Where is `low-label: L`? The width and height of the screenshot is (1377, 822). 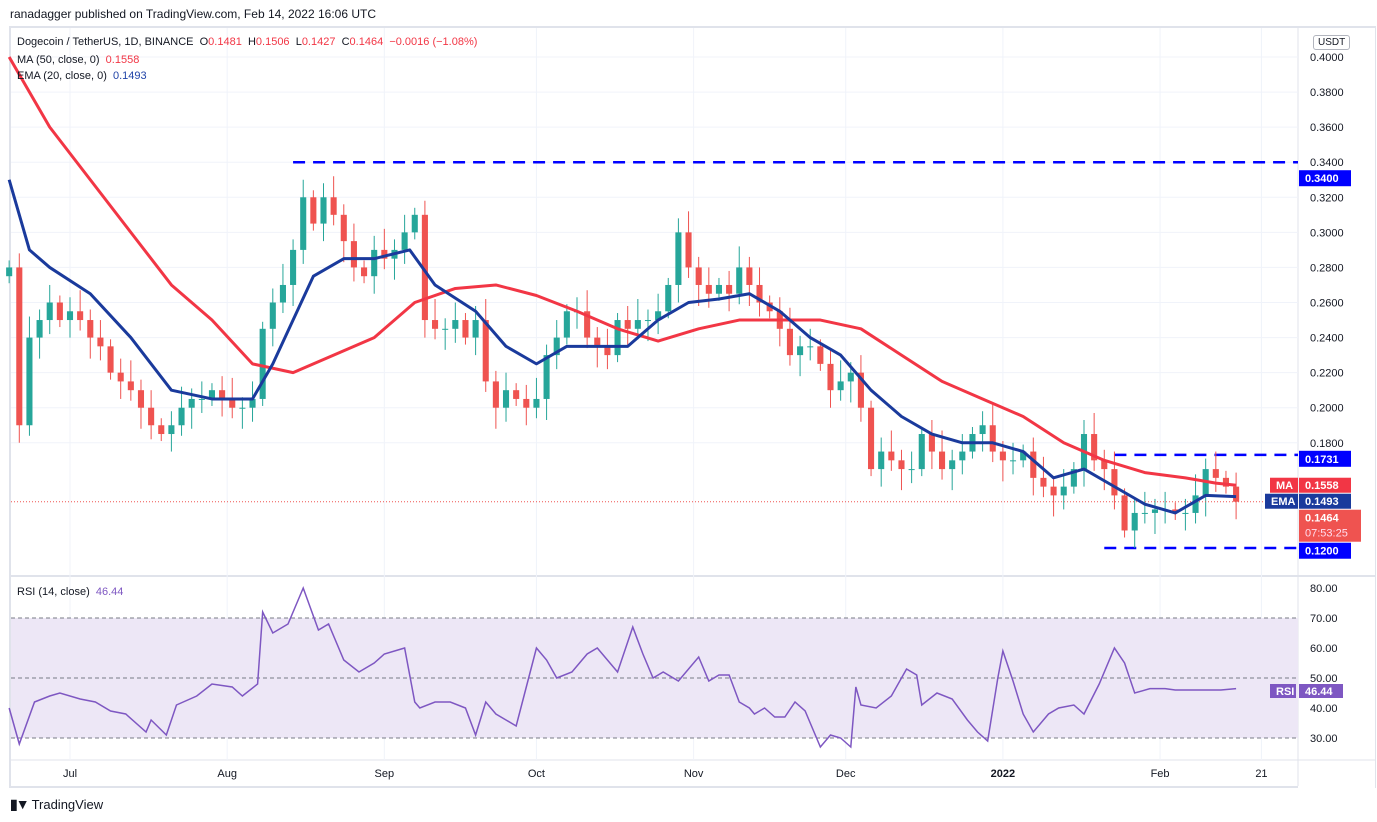 low-label: L is located at coordinates (298, 42).